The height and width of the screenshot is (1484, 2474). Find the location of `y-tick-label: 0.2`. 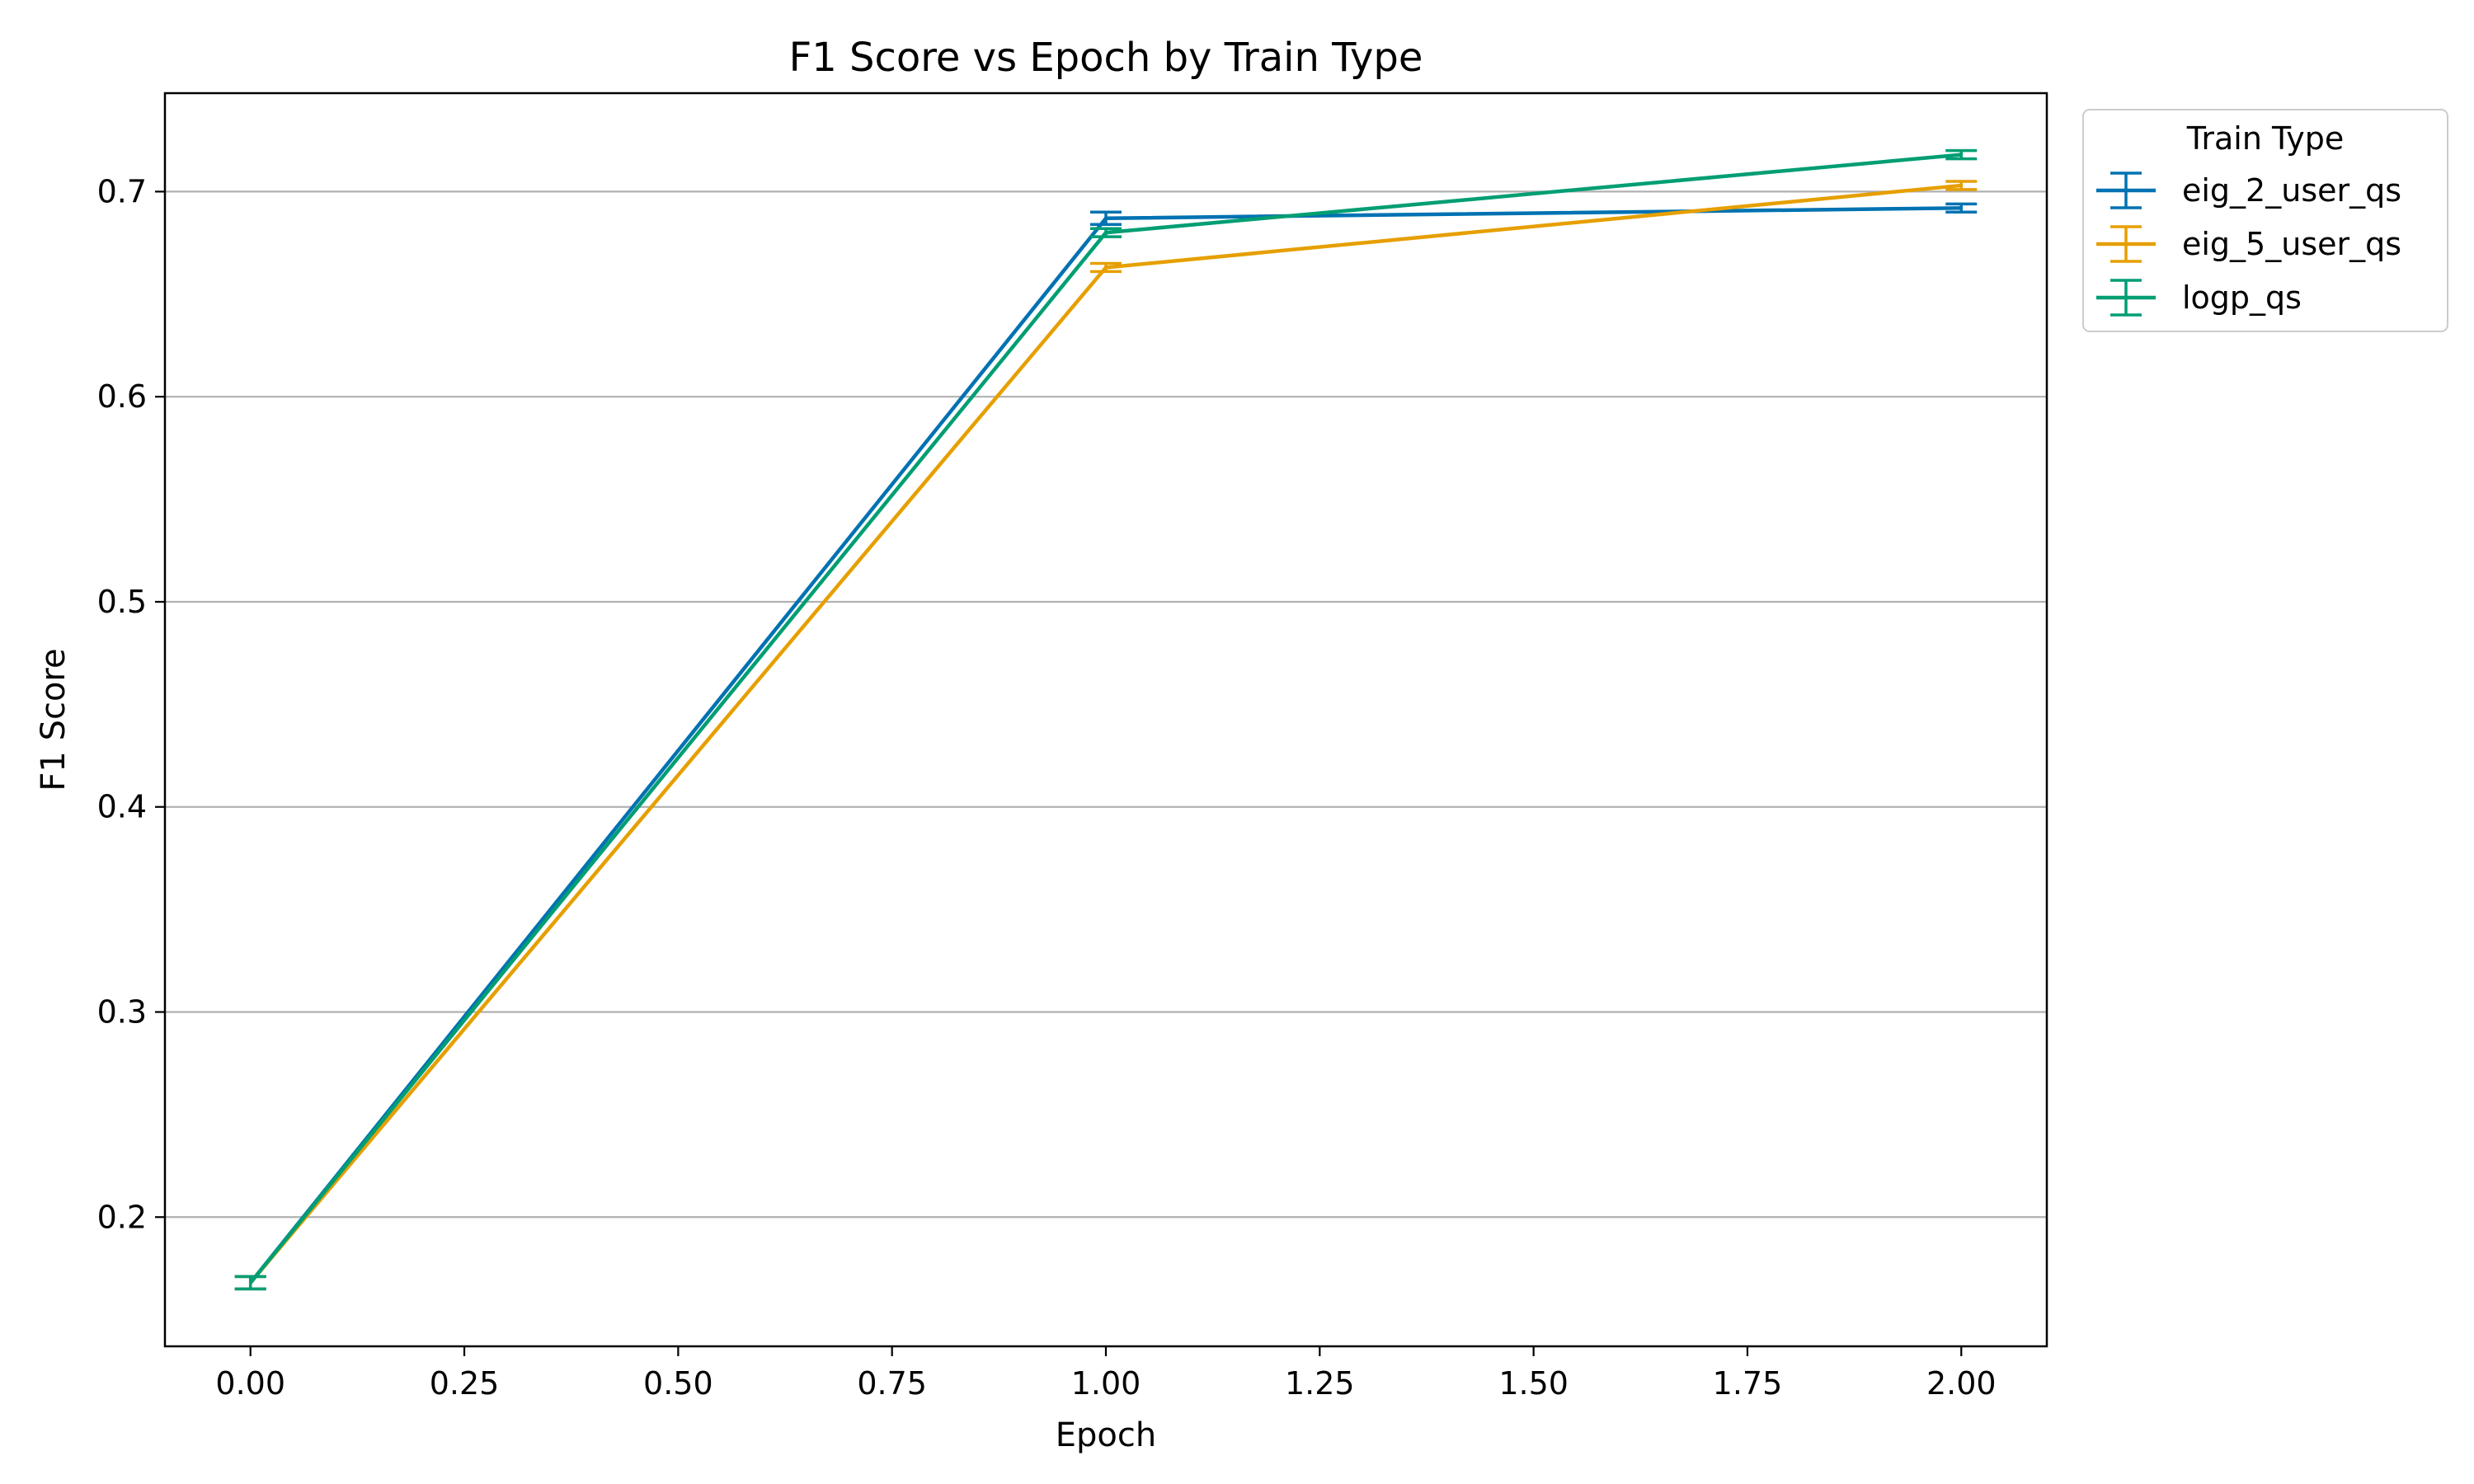

y-tick-label: 0.2 is located at coordinates (122, 1217).